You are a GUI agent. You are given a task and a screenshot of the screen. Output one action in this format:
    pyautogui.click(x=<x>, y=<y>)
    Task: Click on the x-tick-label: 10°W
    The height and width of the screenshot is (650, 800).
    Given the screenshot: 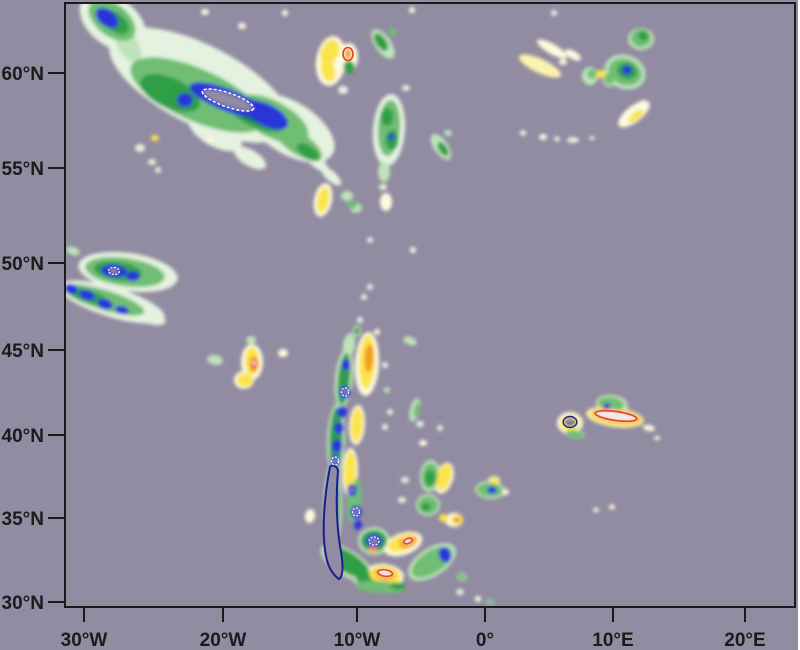 What is the action you would take?
    pyautogui.click(x=357, y=640)
    